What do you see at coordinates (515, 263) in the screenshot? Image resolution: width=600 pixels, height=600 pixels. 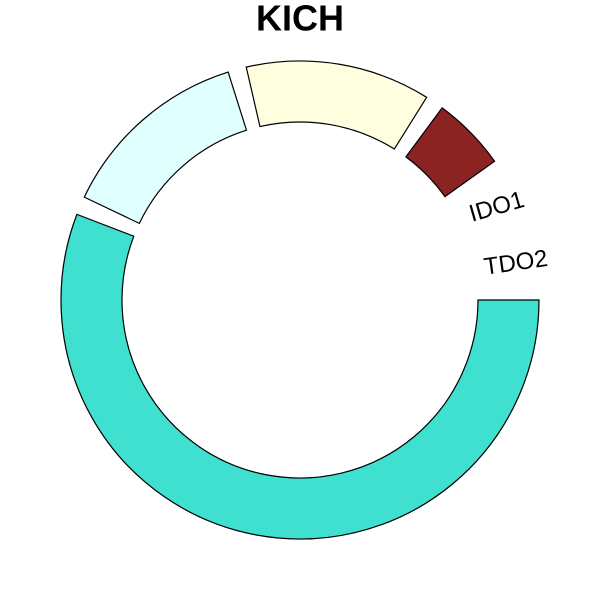 I see `annotation: TDO2` at bounding box center [515, 263].